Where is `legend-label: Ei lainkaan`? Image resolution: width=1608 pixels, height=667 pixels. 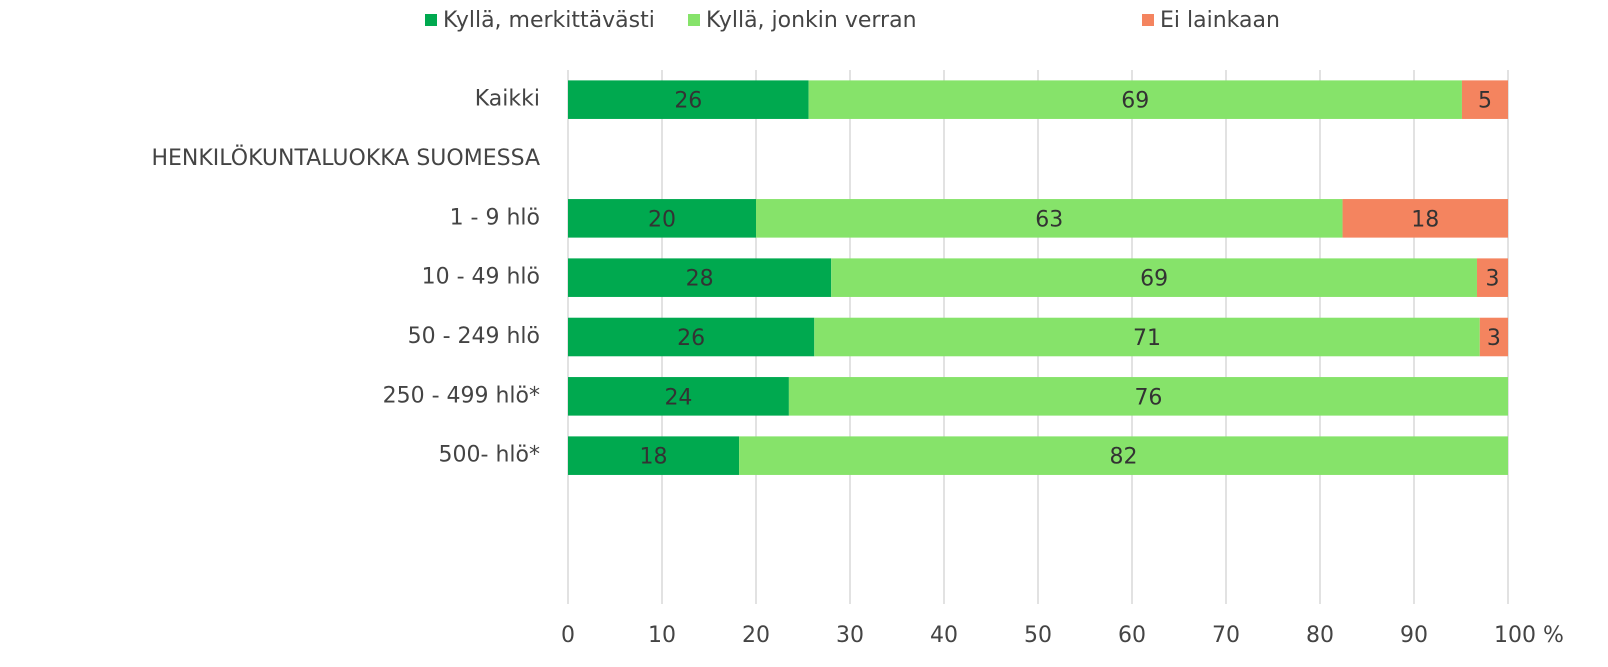
legend-label: Ei lainkaan is located at coordinates (1220, 20).